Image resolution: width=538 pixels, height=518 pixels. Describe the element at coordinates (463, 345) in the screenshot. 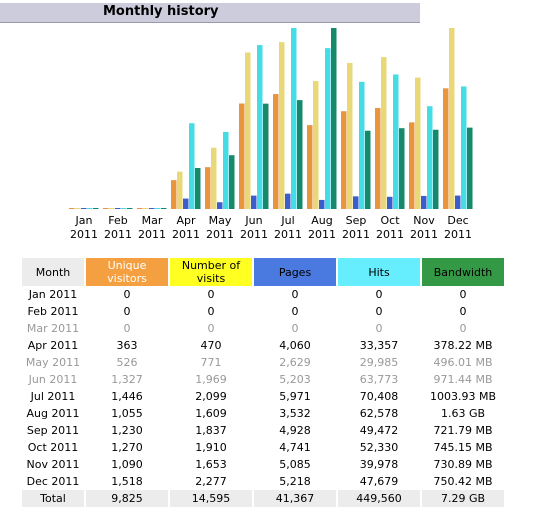

I see `value-cell: 378.22 MB` at that location.